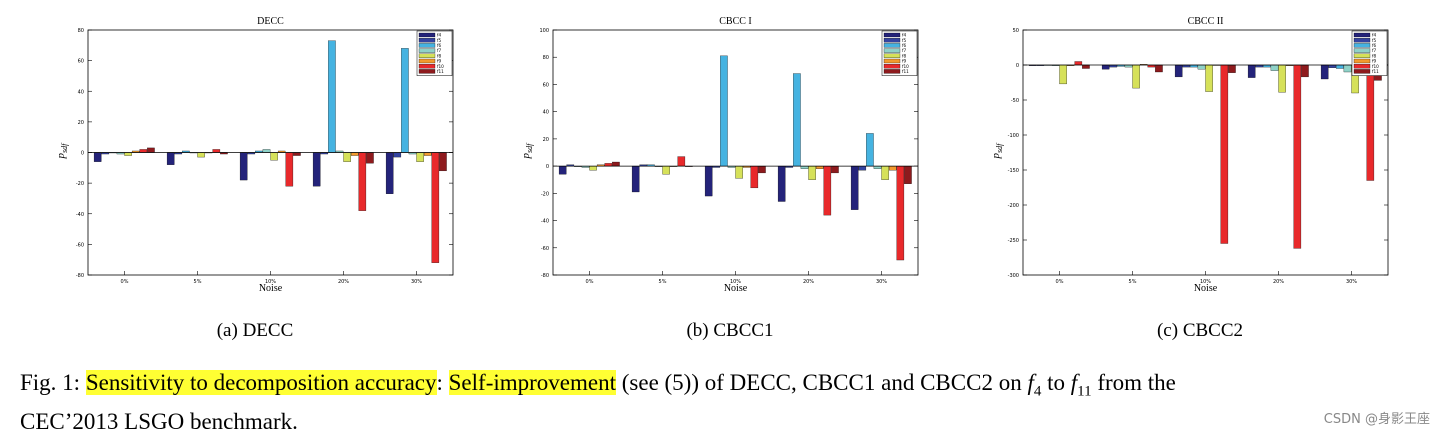  Describe the element at coordinates (1015, 101) in the screenshot. I see `y-tick-label: -50` at that location.